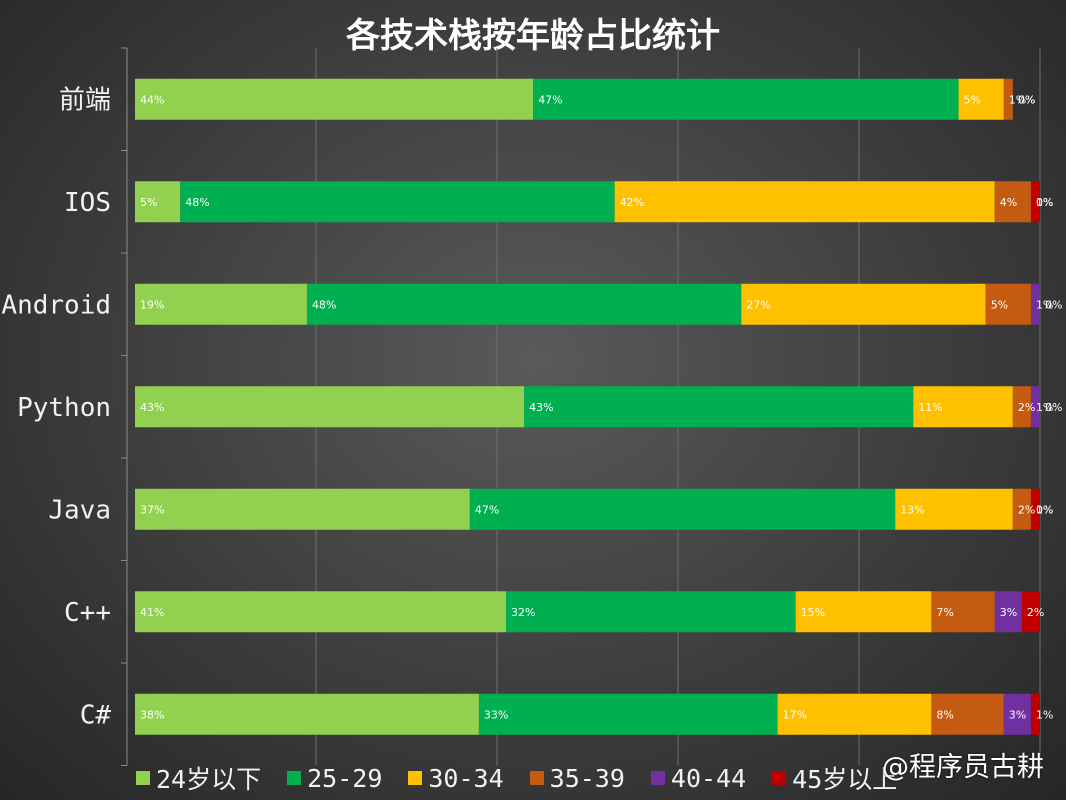 The image size is (1066, 800). I want to click on data-label: 13%, so click(912, 509).